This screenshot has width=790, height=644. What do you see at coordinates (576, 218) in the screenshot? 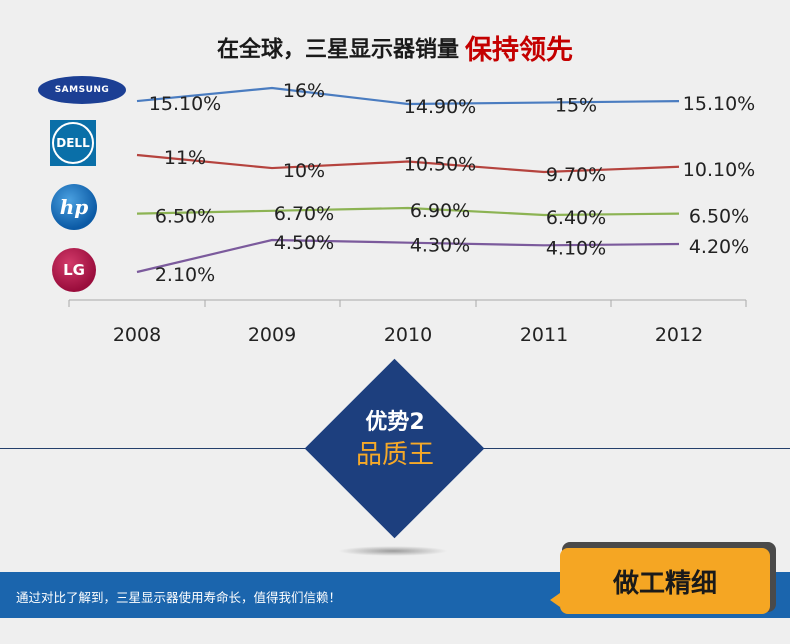
I see `data-label-hp-2011: 6.40%` at bounding box center [576, 218].